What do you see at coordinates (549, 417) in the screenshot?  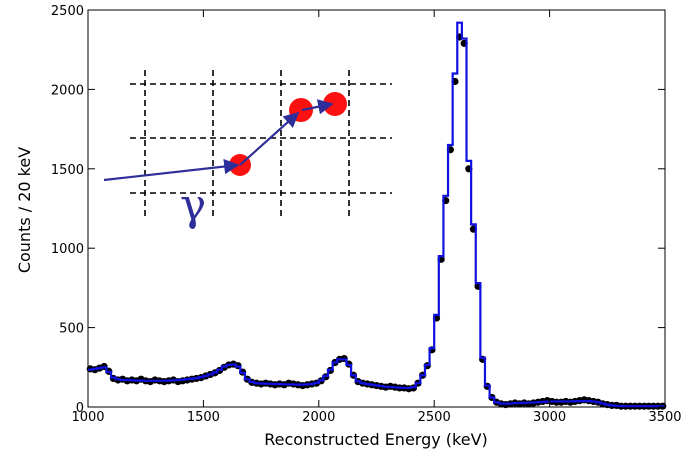 I see `x-tick-label: 3000` at bounding box center [549, 417].